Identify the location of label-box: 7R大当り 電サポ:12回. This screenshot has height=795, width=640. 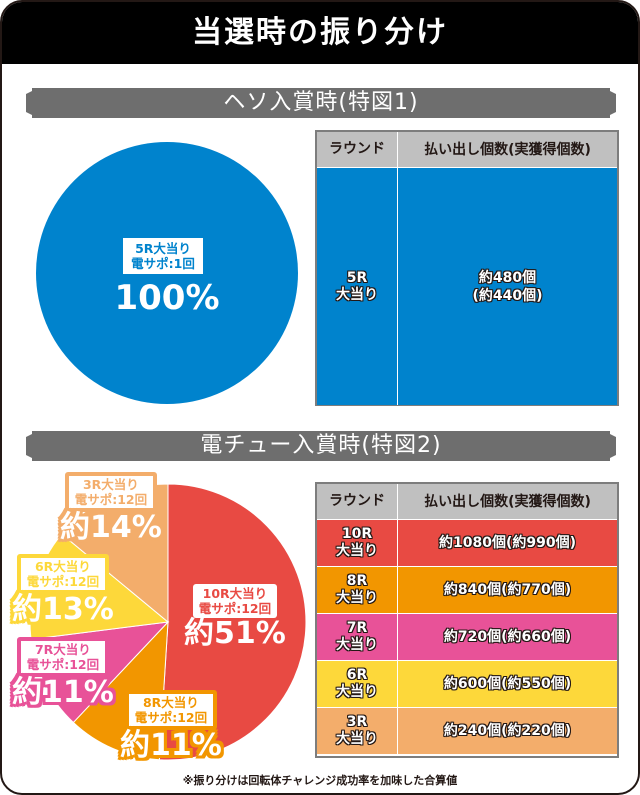
(63, 657).